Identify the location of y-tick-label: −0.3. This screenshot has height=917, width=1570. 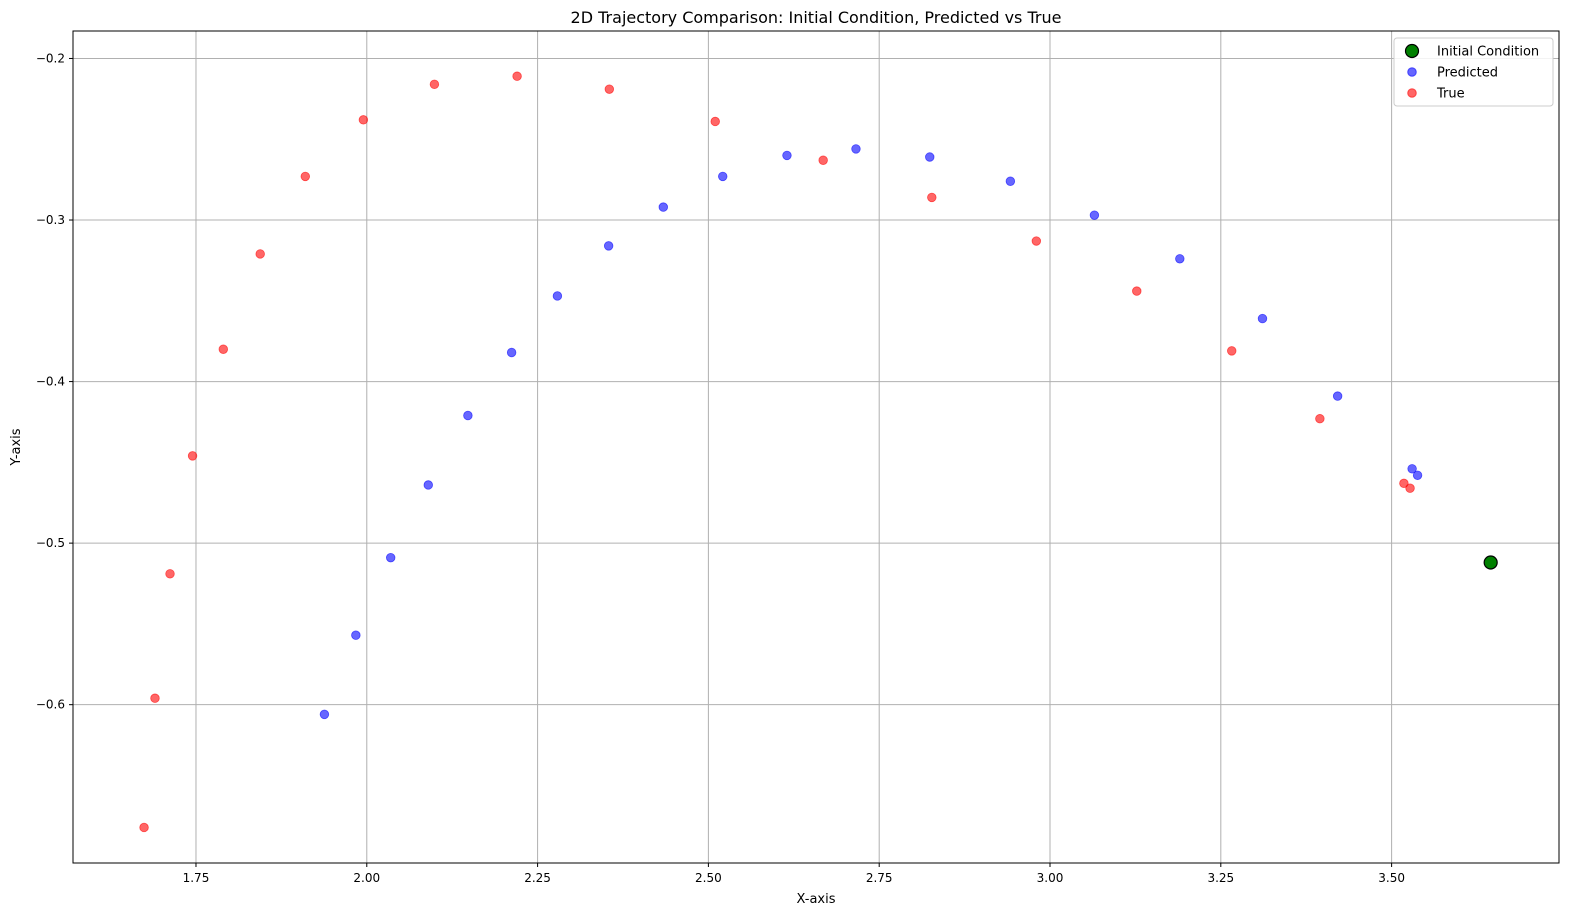
(50, 220).